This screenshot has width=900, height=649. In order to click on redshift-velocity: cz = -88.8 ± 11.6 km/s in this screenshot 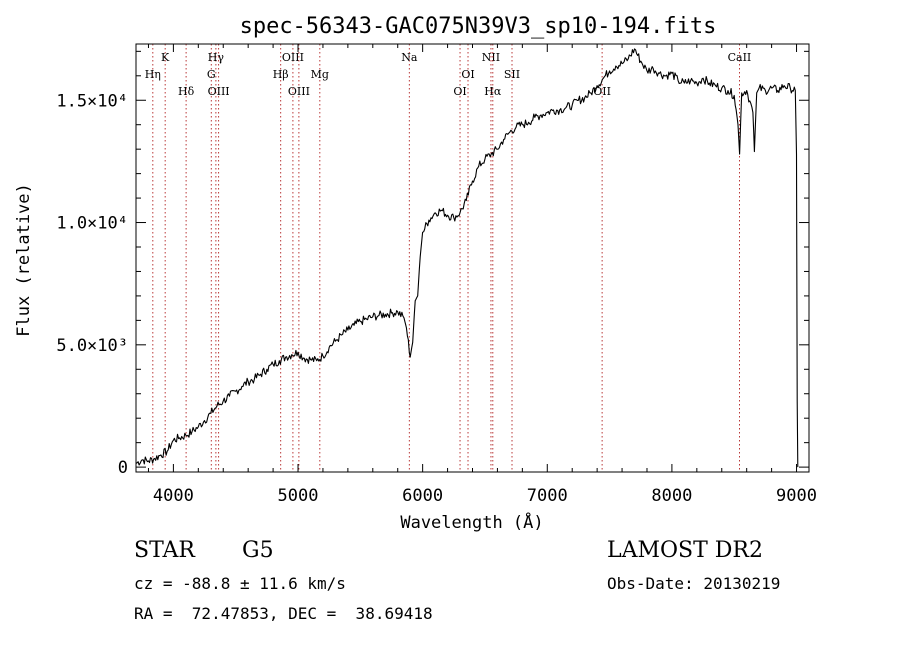, I will do `click(240, 583)`.